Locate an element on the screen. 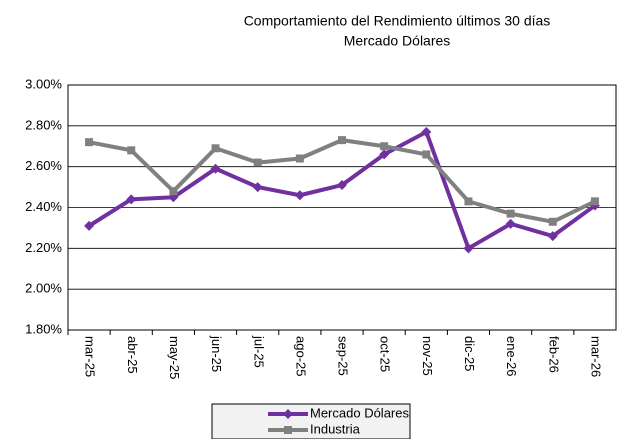  chart-subtitle: Mercado Dólares is located at coordinates (397, 41).